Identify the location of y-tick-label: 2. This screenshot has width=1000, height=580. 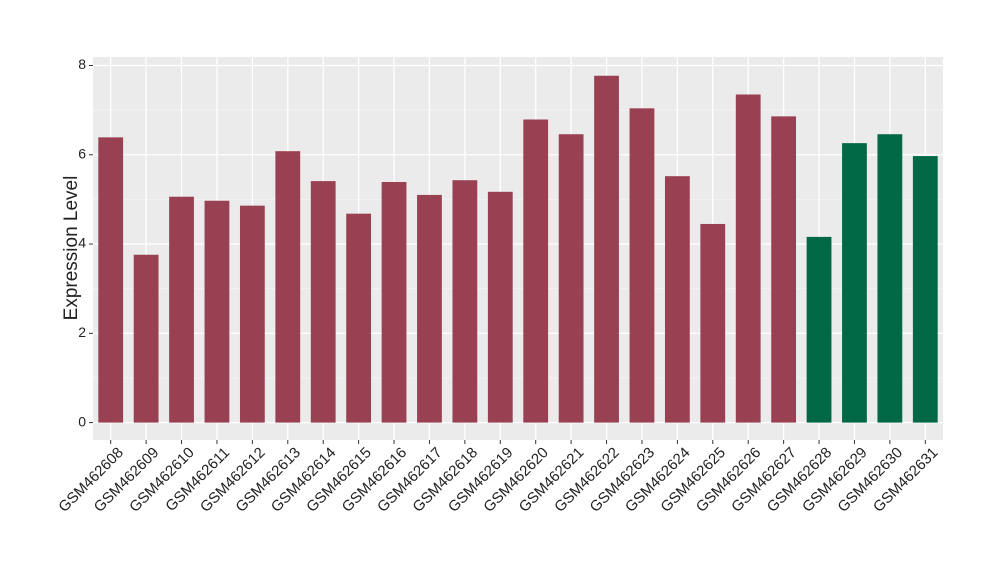
(82, 332).